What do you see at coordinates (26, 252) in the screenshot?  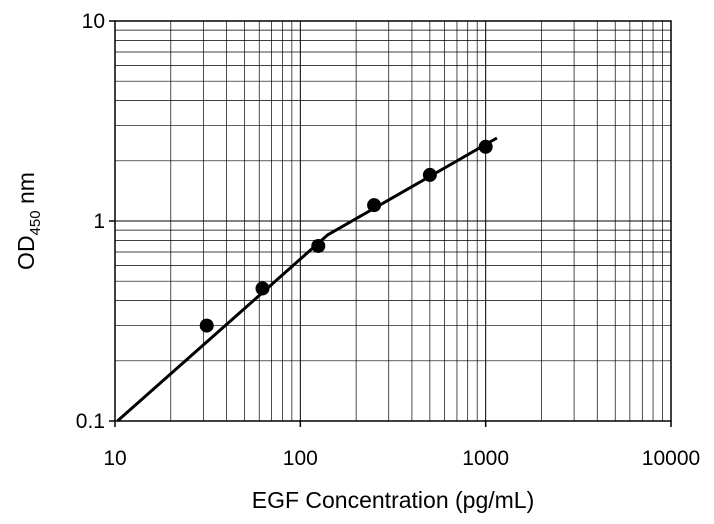 I see `y-axis-title-main: OD` at bounding box center [26, 252].